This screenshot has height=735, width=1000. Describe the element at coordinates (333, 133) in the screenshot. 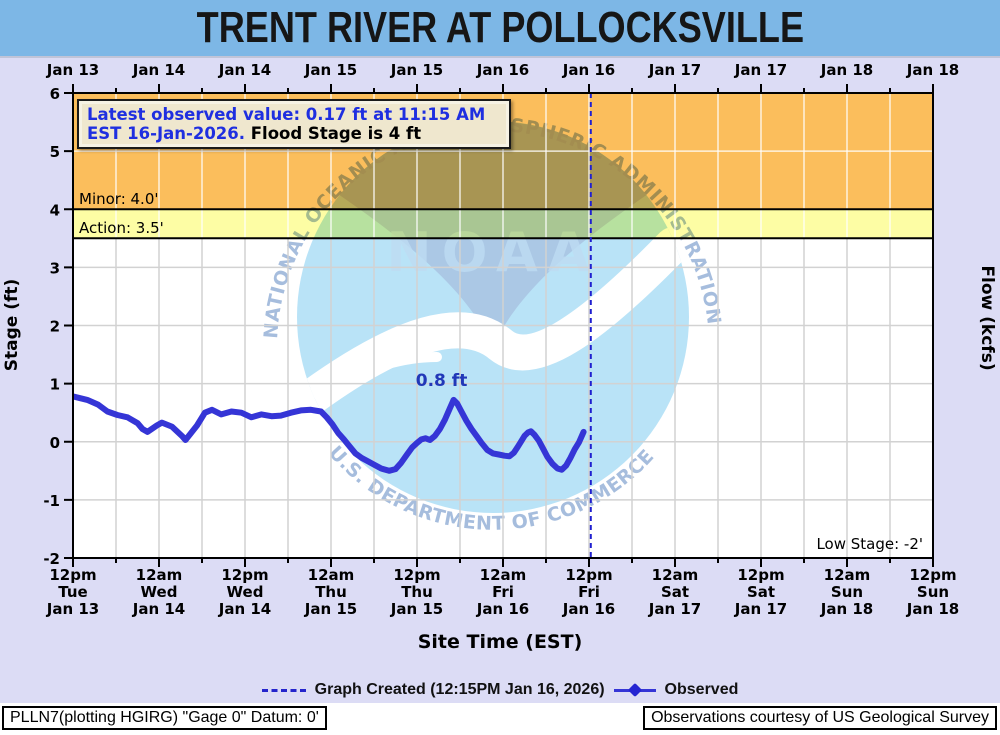

I see `flood-stage-text: Flood Stage is 4 ft` at that location.